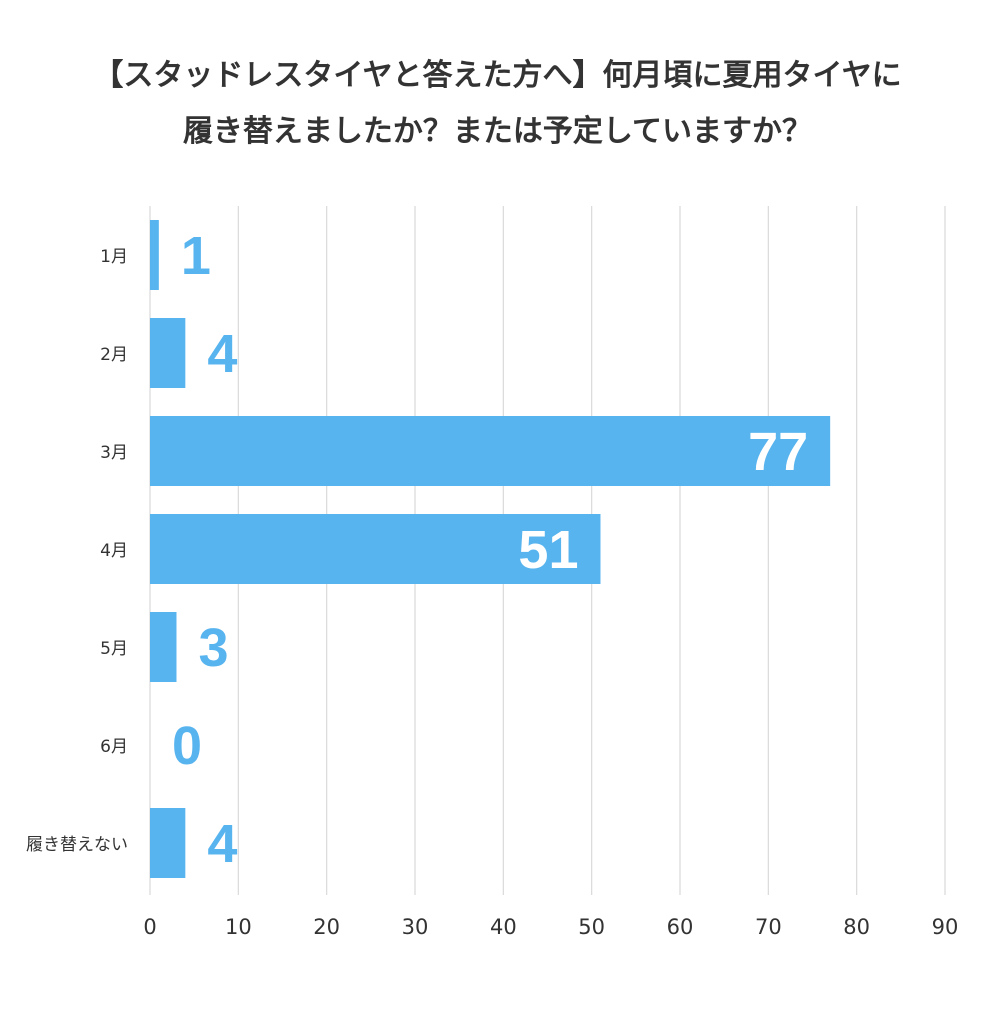 The height and width of the screenshot is (1024, 995). Describe the element at coordinates (114, 257) in the screenshot. I see `category-label: 1月` at that location.